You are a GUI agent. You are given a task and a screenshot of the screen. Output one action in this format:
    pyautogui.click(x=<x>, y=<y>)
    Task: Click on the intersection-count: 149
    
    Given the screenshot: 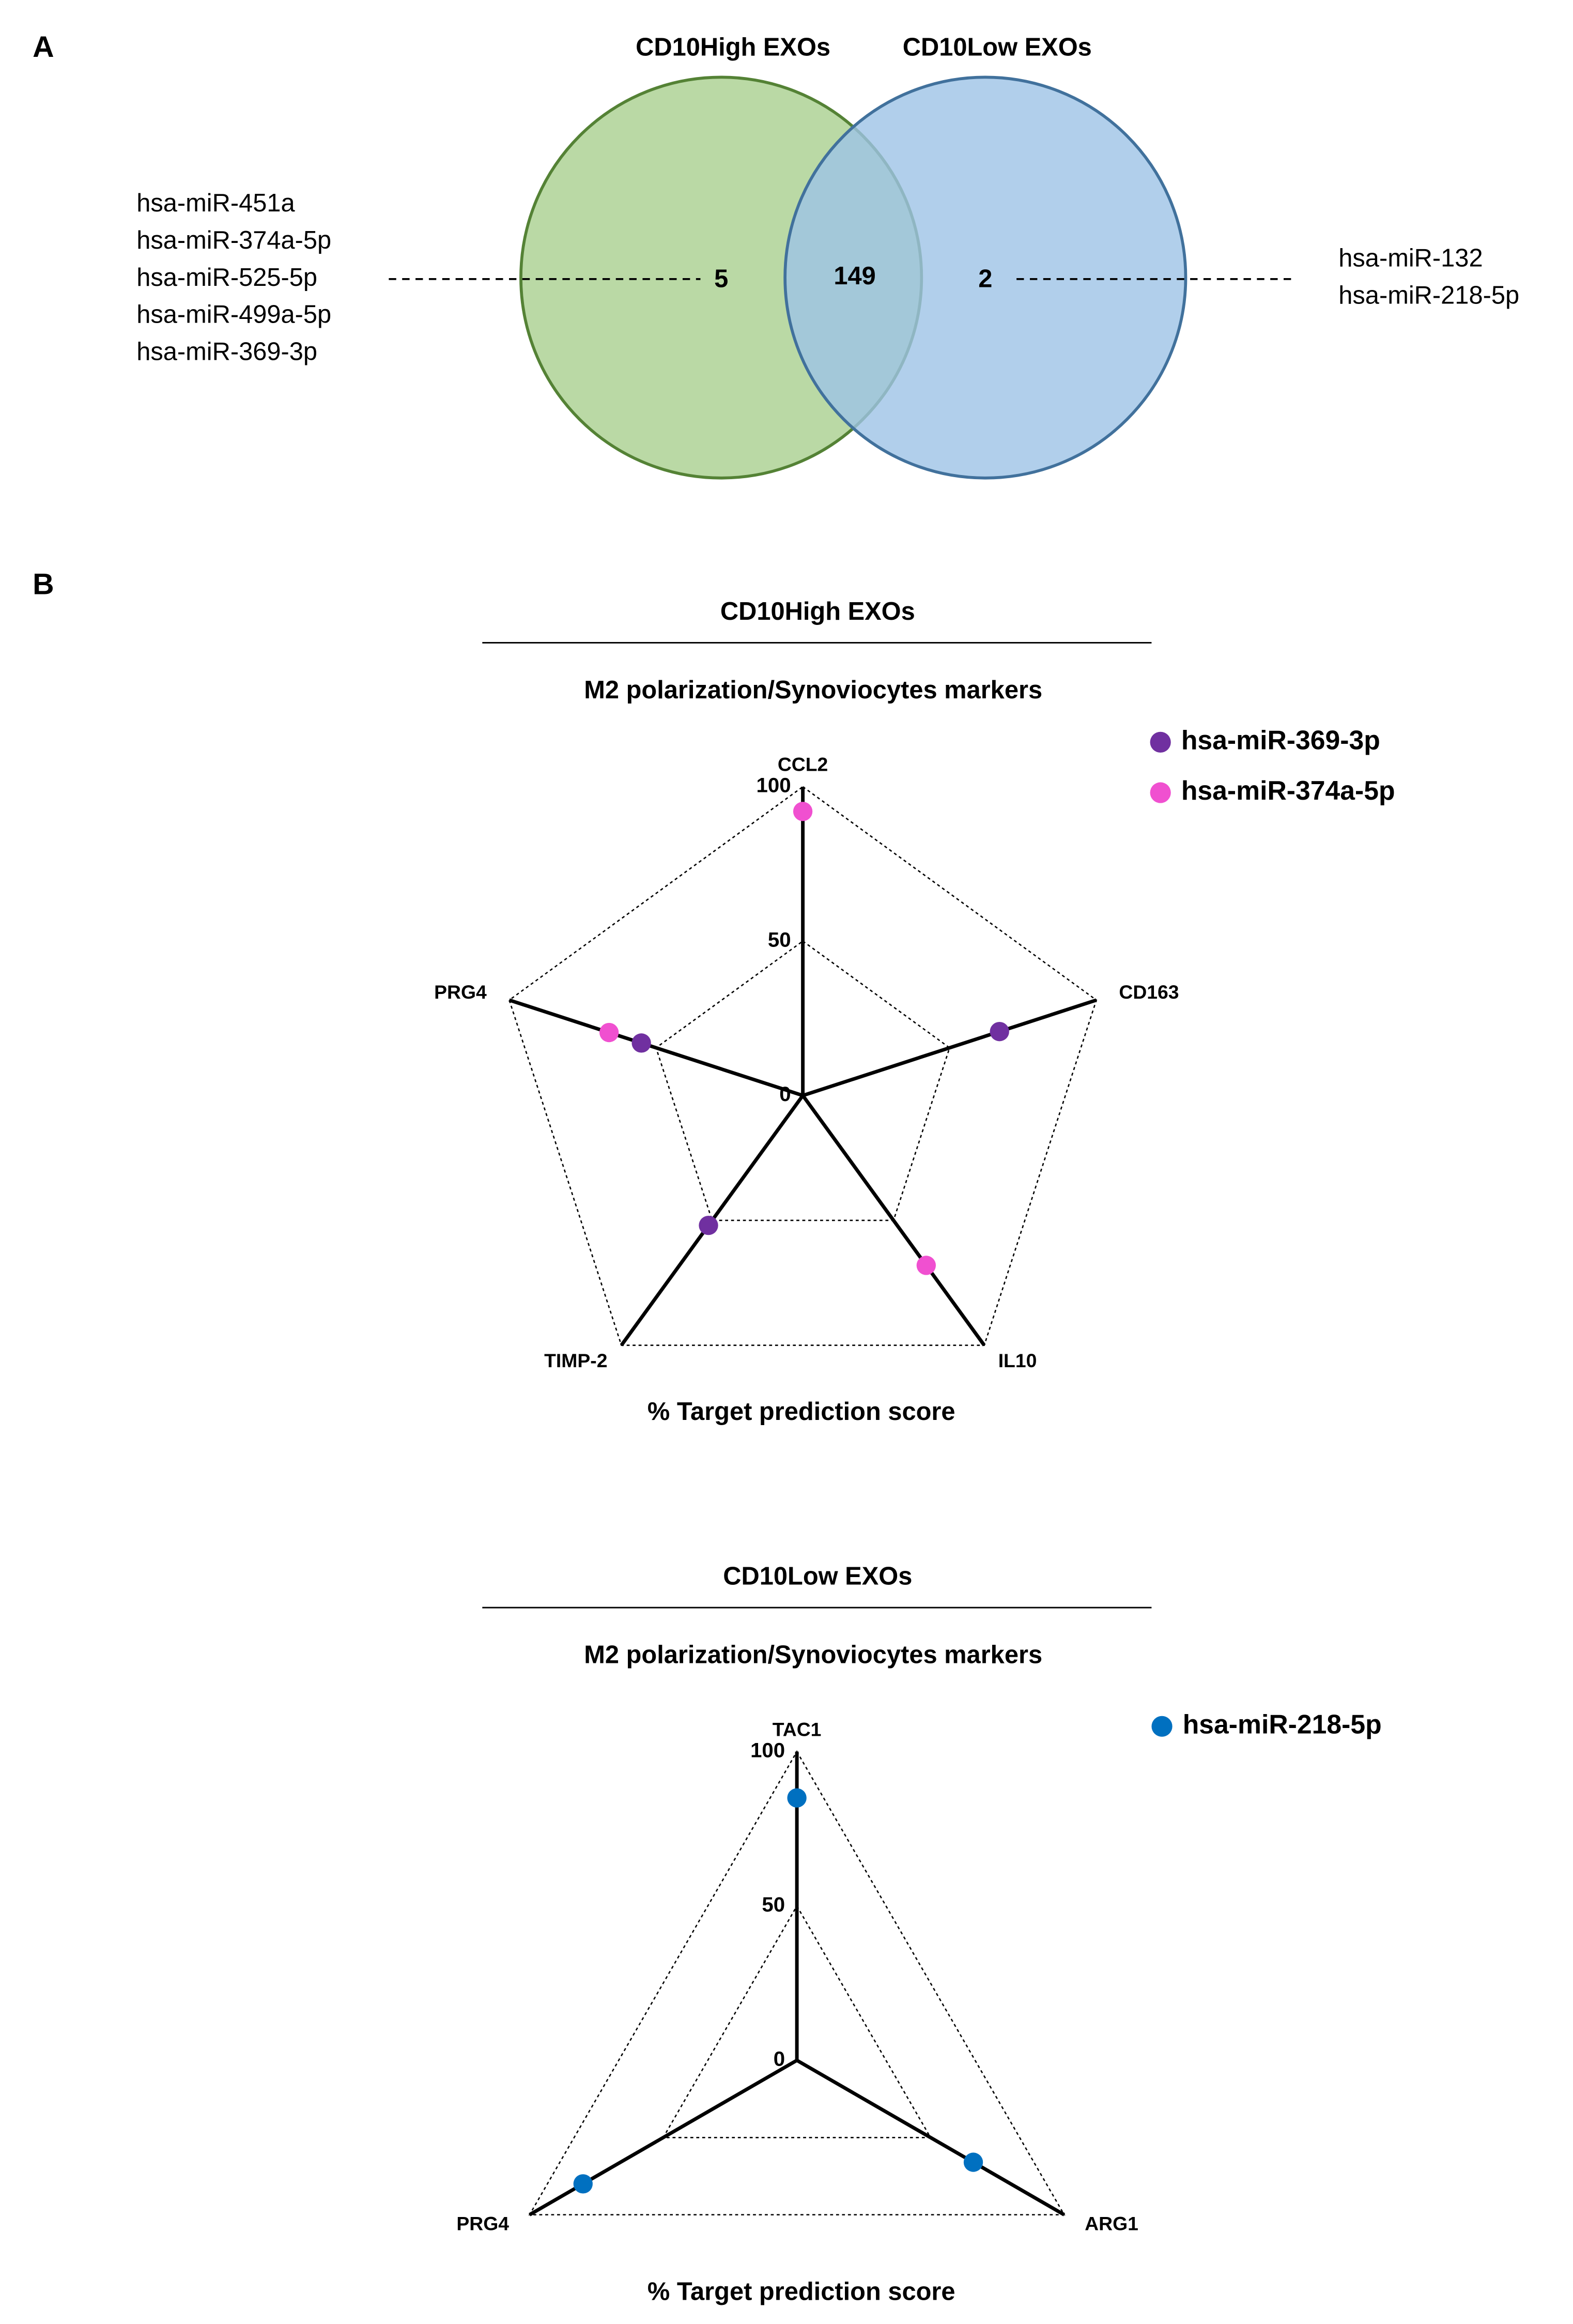 What is the action you would take?
    pyautogui.click(x=855, y=276)
    